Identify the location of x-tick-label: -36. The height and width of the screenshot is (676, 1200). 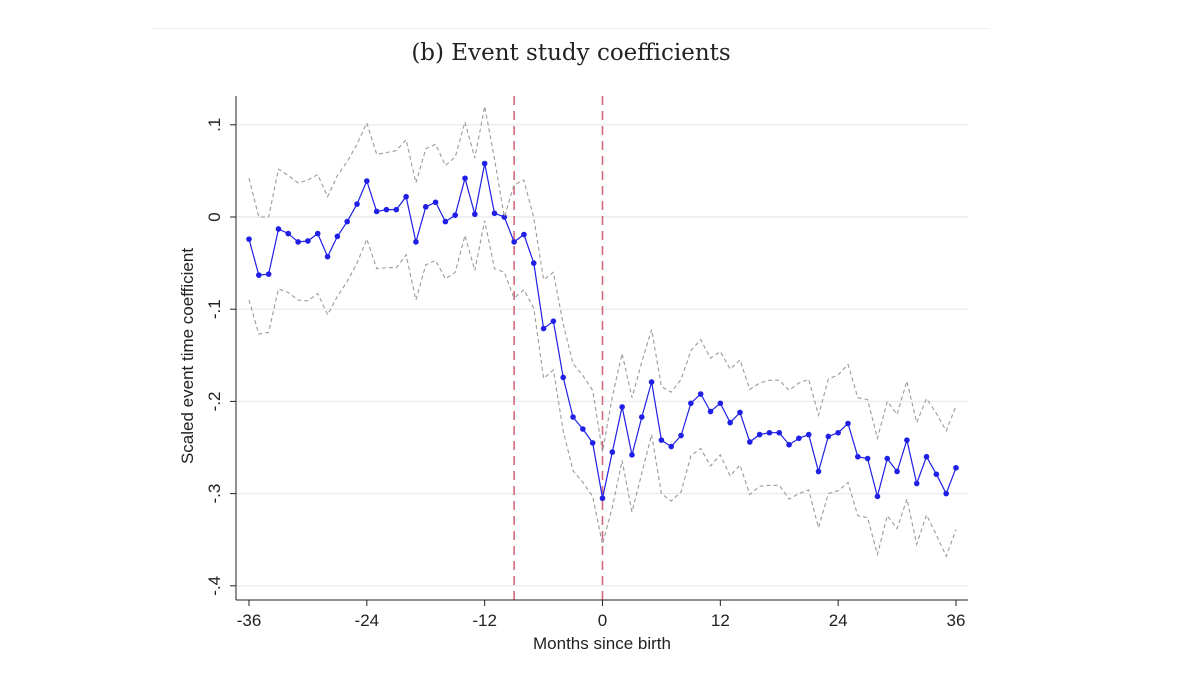
(249, 620).